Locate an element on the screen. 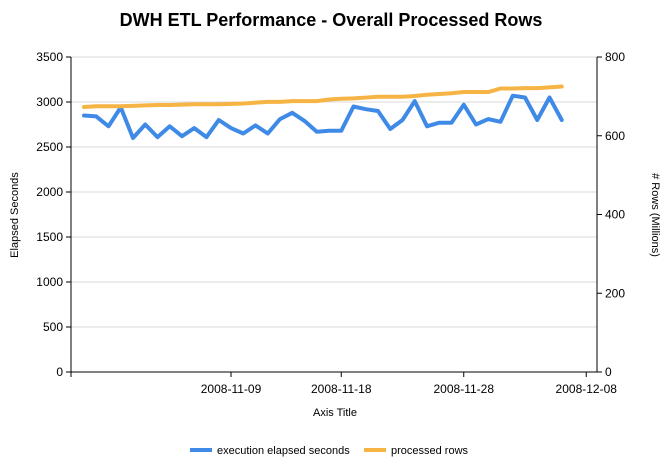 The width and height of the screenshot is (667, 467). x-tick-label: 2008-12-08 is located at coordinates (587, 389).